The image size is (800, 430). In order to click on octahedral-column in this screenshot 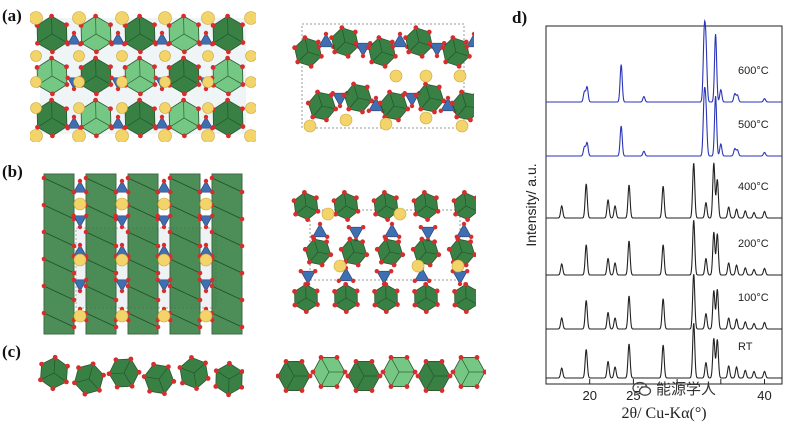, I will do `click(101, 254)`.